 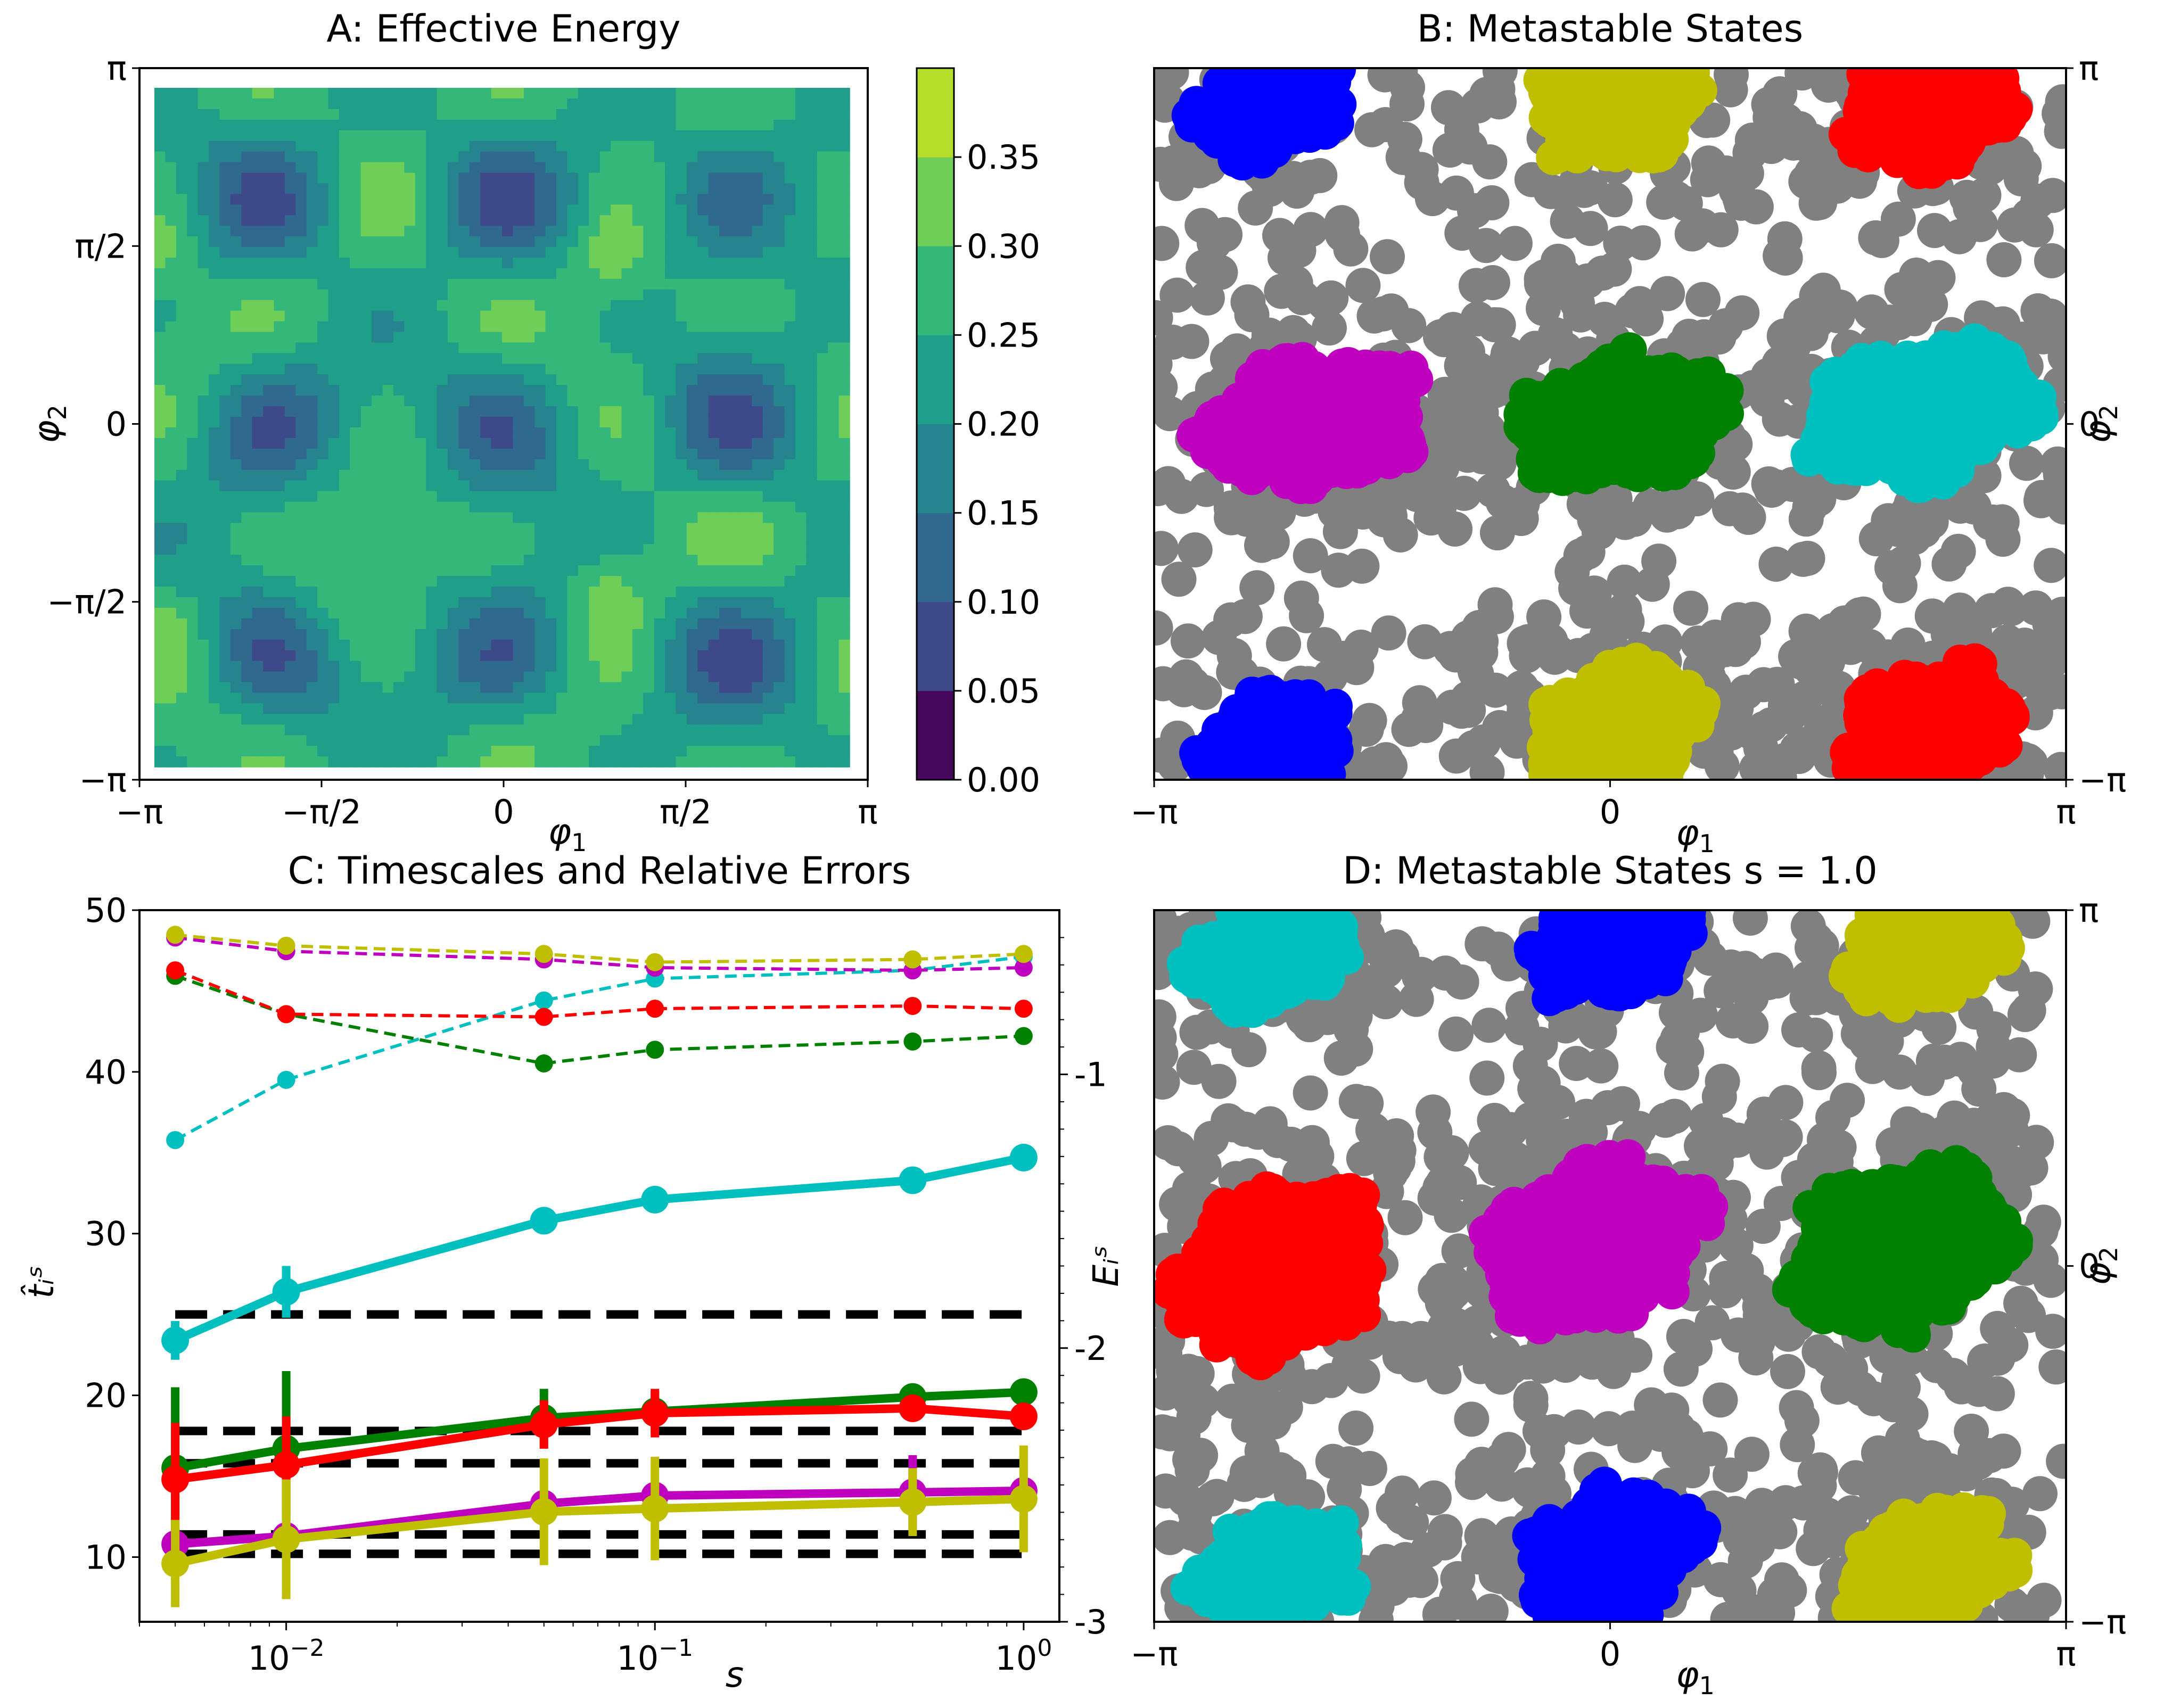 What do you see at coordinates (567, 834) in the screenshot?
I see `x-axis-label: φ1` at bounding box center [567, 834].